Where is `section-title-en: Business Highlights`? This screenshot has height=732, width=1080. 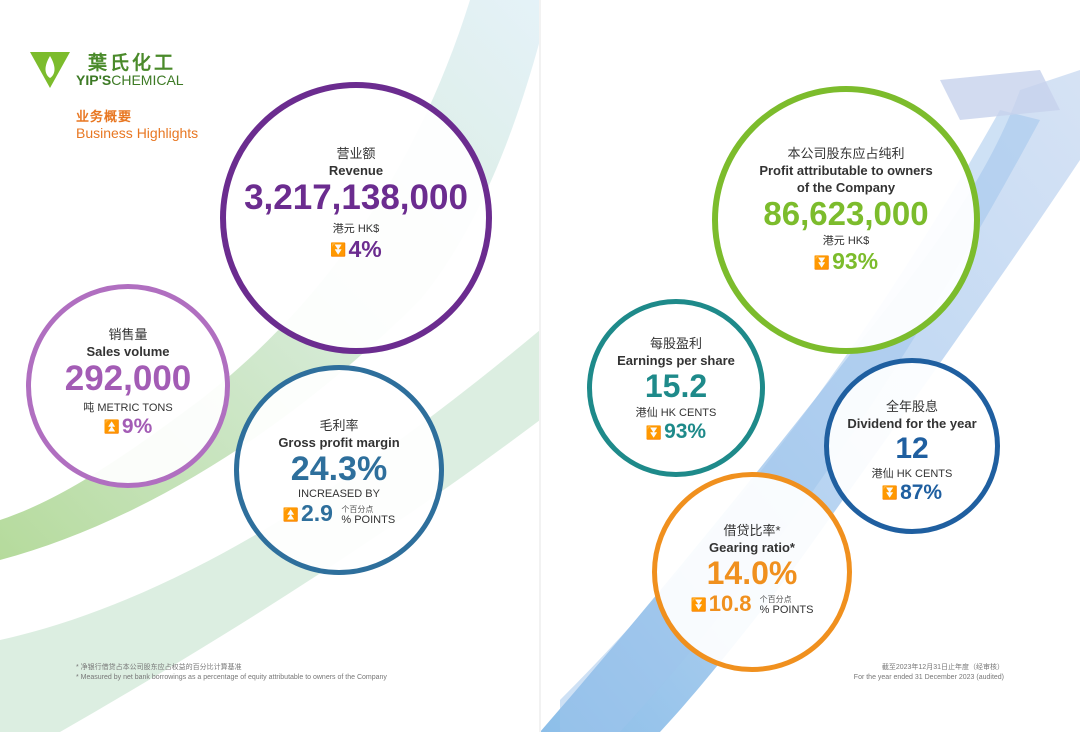
section-title-en: Business Highlights is located at coordinates (137, 133).